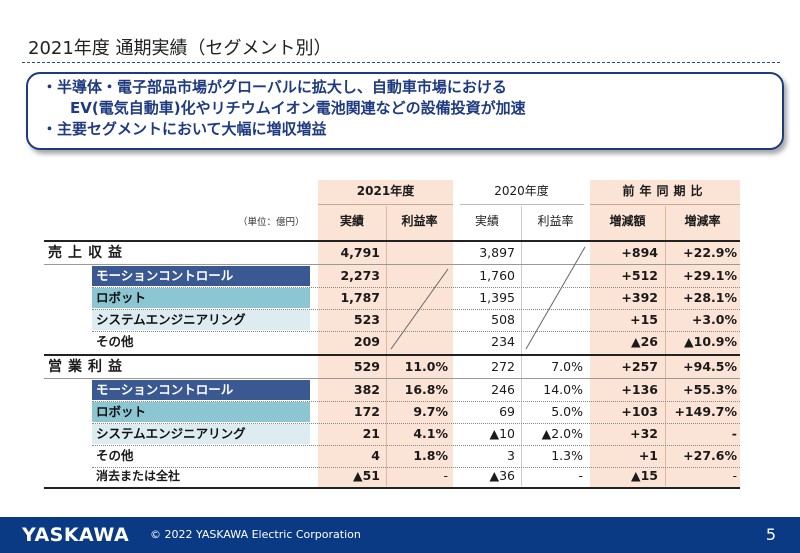  What do you see at coordinates (734, 475) in the screenshot?
I see `op-elim-rate: -` at bounding box center [734, 475].